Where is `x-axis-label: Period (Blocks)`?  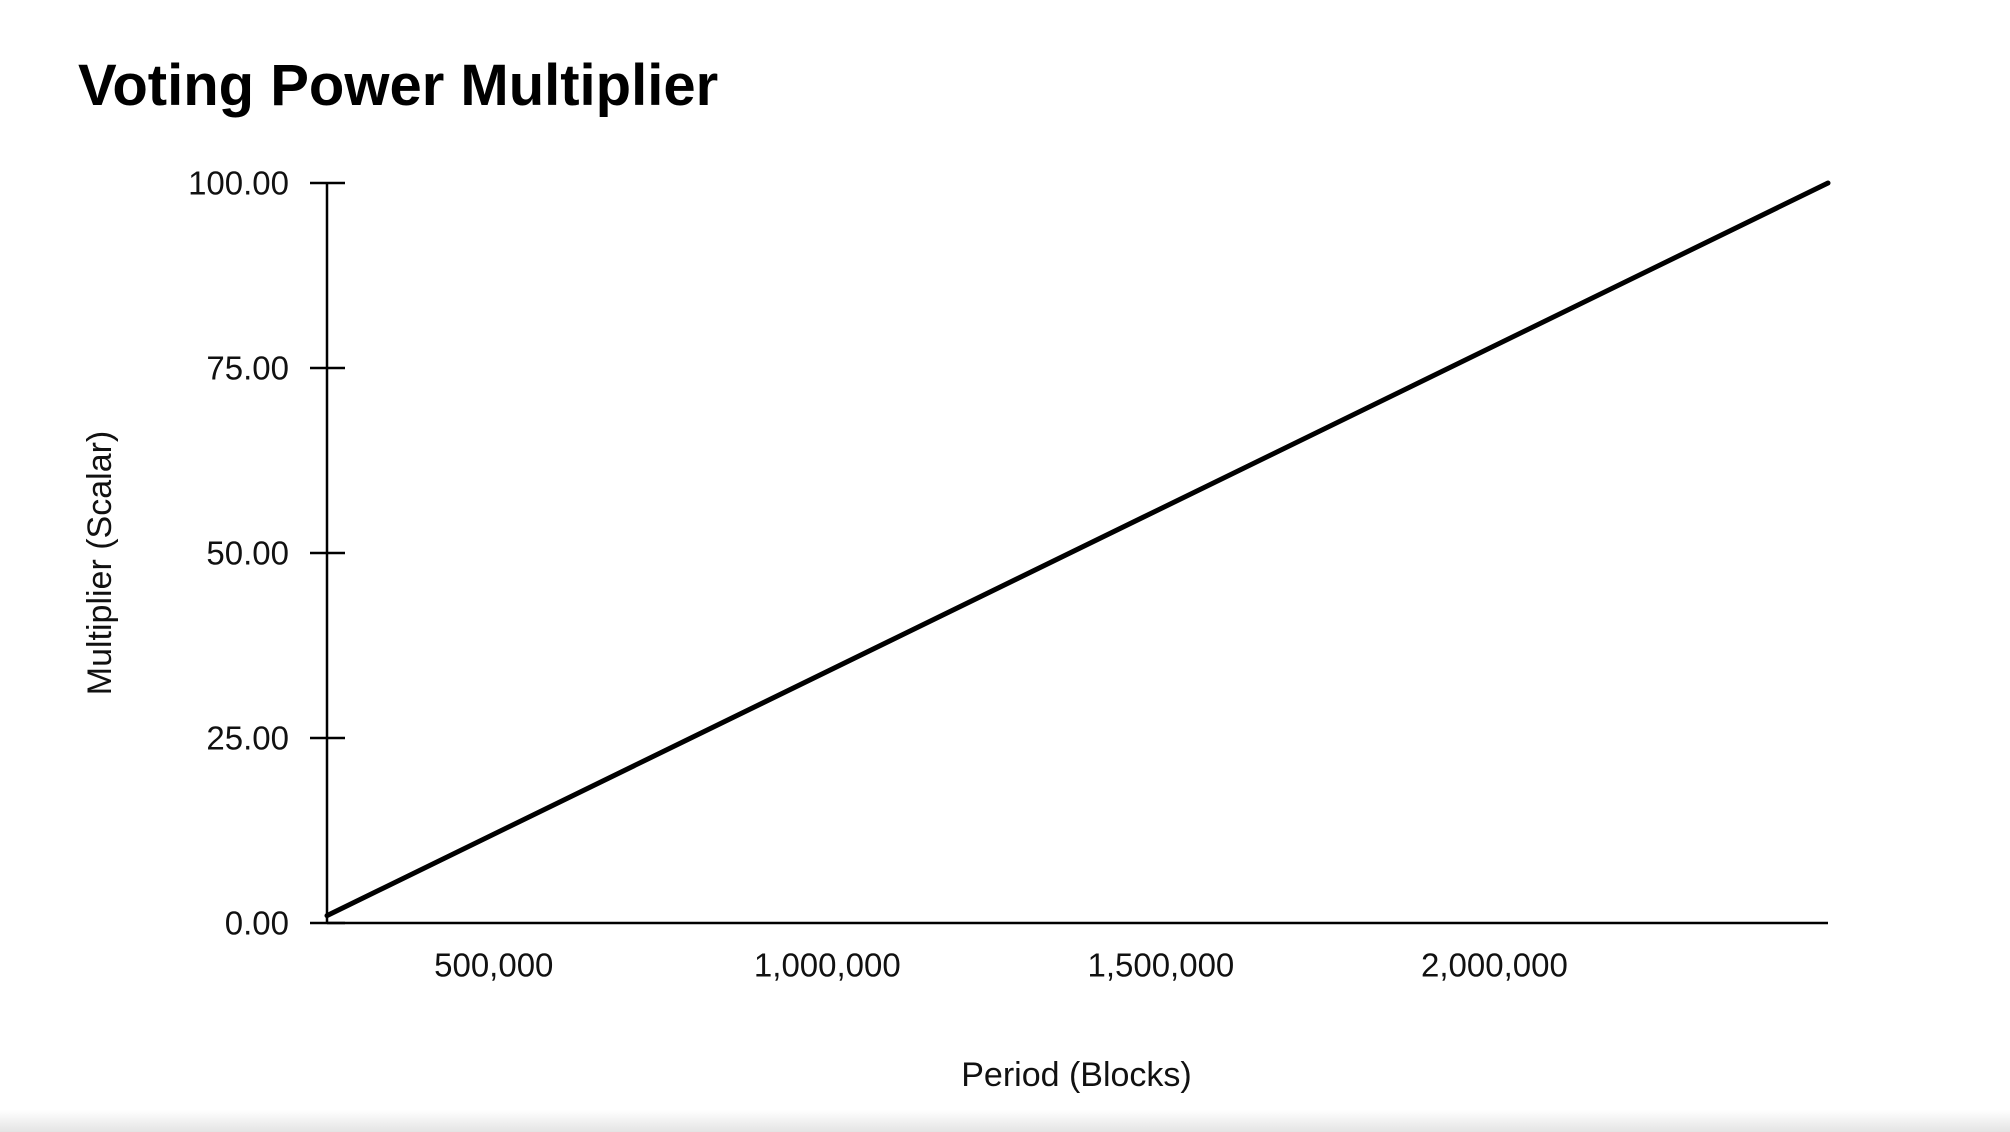
x-axis-label: Period (Blocks) is located at coordinates (1076, 1075).